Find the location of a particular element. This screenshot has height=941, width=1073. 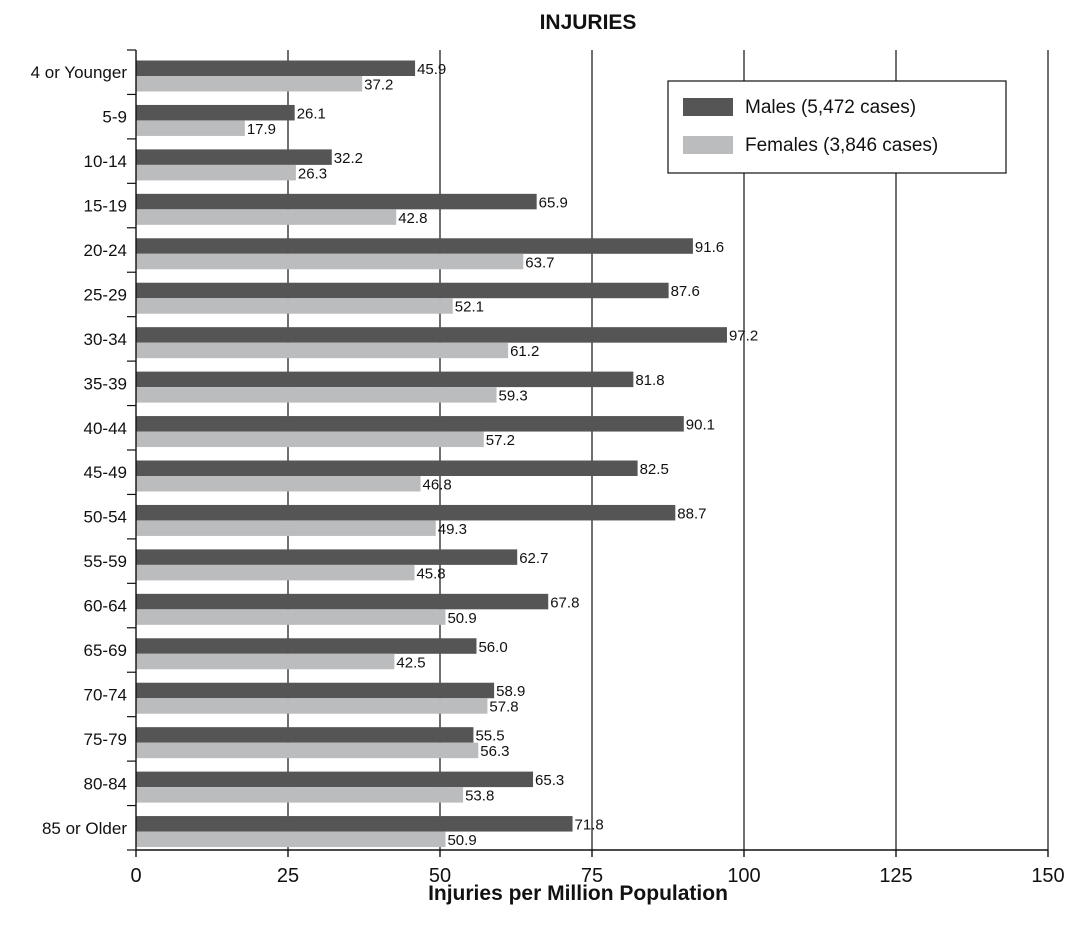

data-label: 71.8 is located at coordinates (589, 825).